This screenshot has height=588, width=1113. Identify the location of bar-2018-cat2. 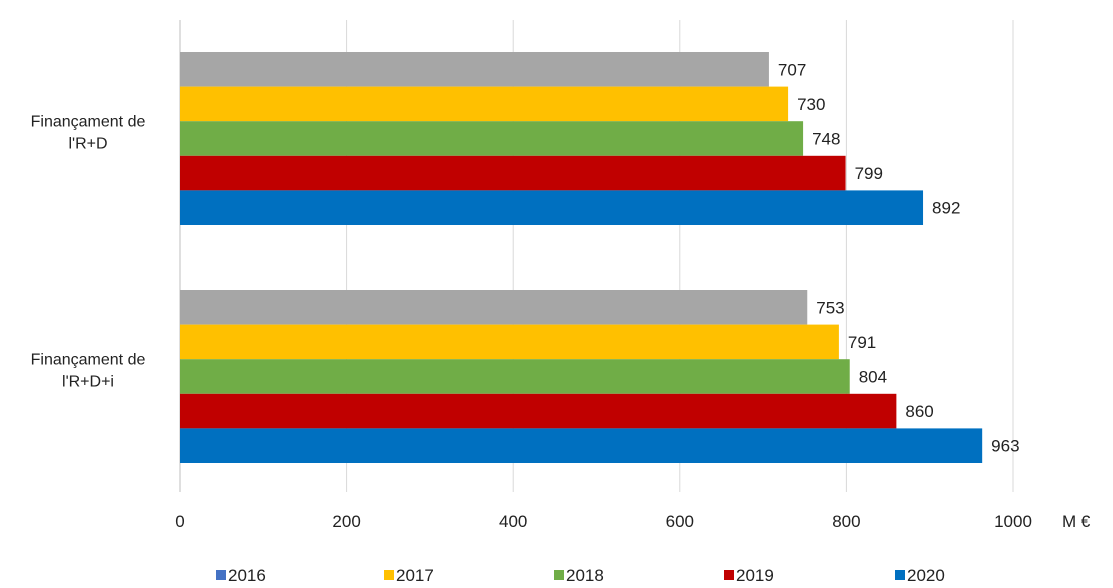
(515, 376).